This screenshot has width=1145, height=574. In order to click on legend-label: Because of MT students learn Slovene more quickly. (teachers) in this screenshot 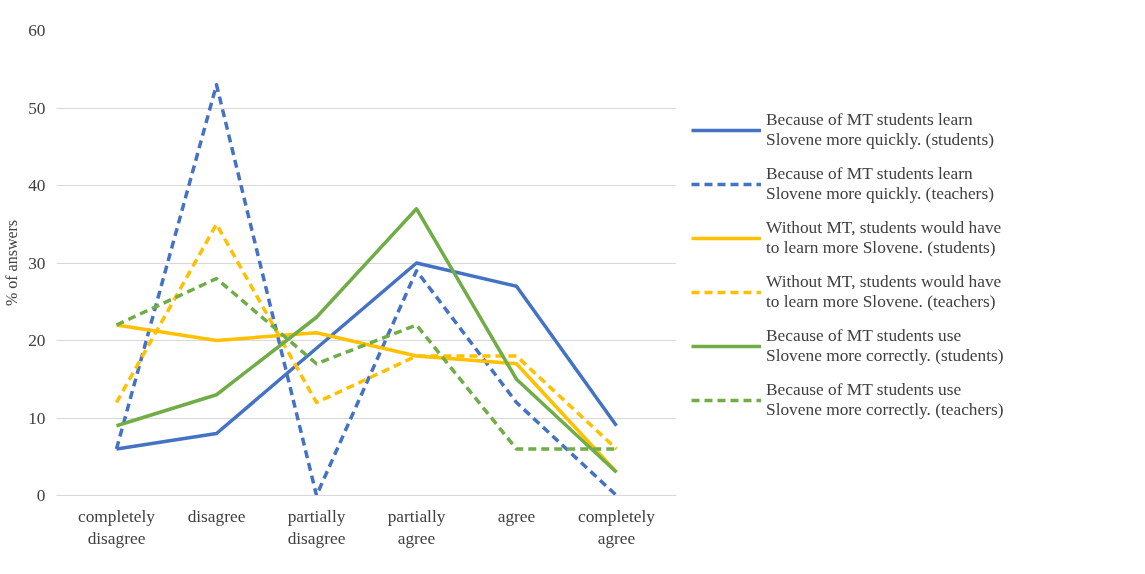, I will do `click(880, 184)`.